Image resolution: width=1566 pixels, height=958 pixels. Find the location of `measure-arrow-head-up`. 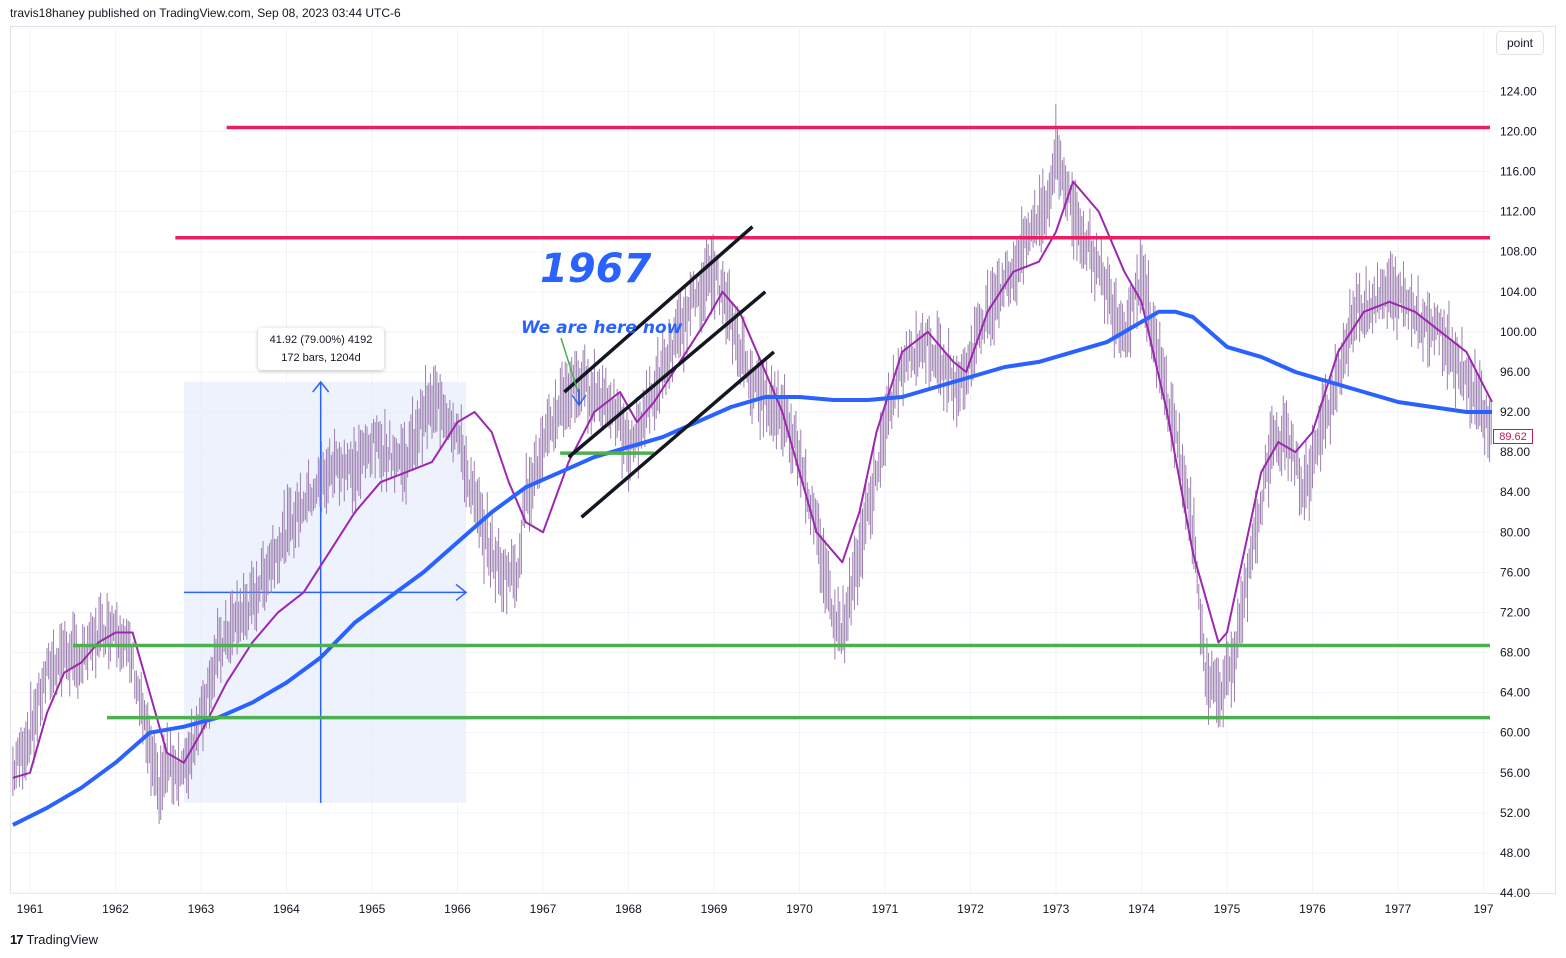

measure-arrow-head-up is located at coordinates (321, 386).